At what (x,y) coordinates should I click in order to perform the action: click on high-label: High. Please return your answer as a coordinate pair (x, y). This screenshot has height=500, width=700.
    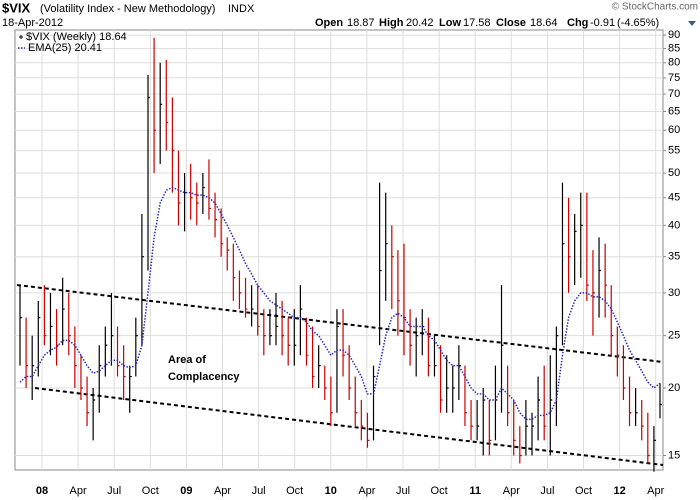
    Looking at the image, I should click on (391, 23).